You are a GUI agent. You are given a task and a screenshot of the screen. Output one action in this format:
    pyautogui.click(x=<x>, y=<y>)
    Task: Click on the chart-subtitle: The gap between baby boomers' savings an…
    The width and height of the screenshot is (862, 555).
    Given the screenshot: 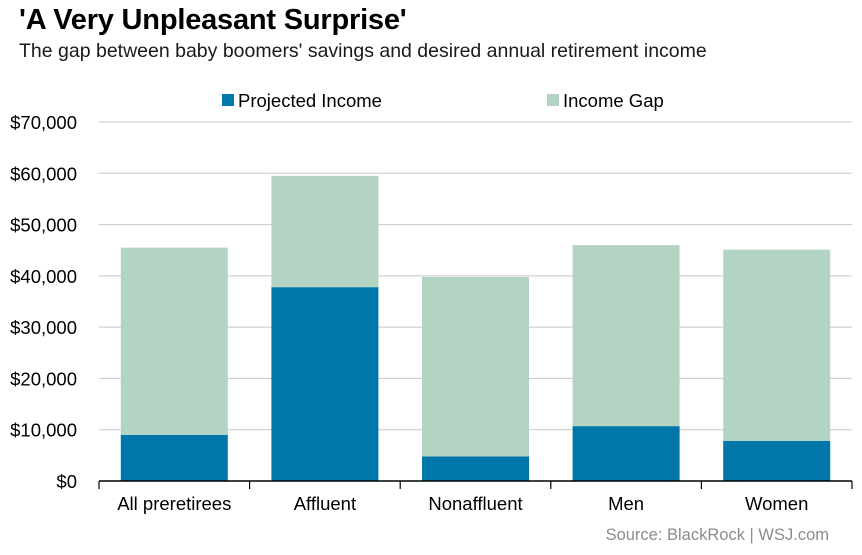 What is the action you would take?
    pyautogui.click(x=363, y=51)
    